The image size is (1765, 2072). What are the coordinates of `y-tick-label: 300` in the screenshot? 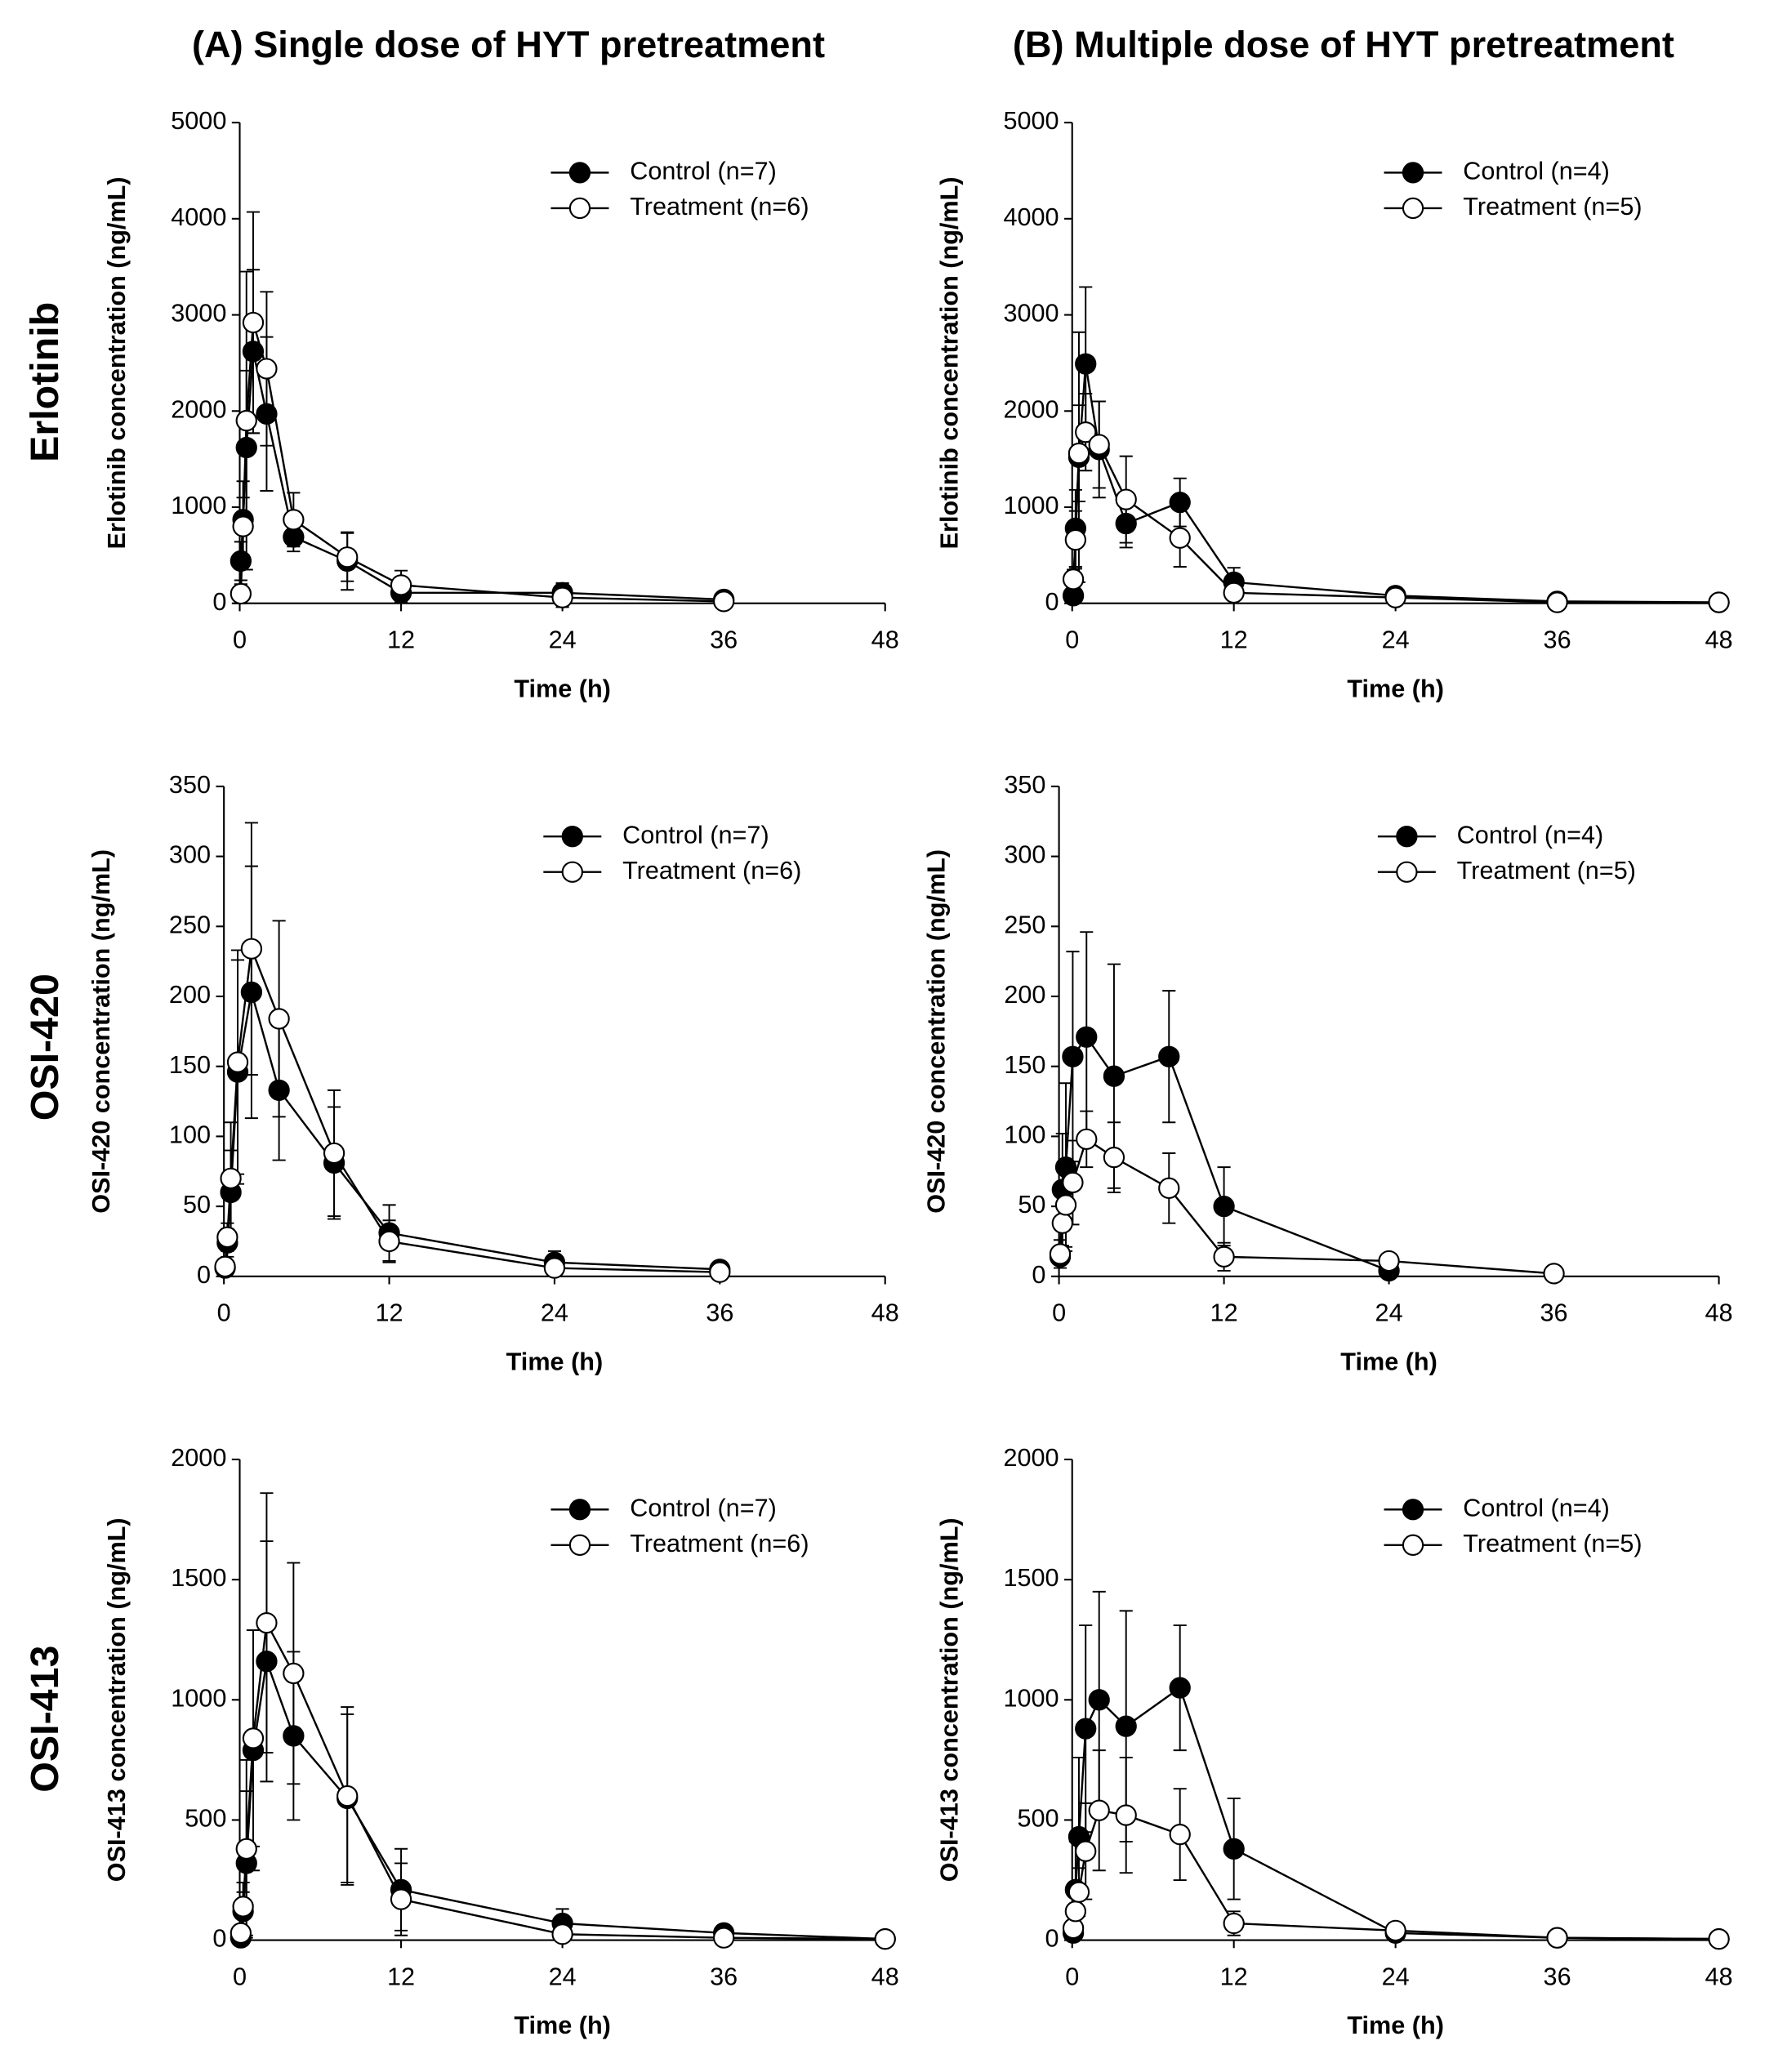 It's located at (1024, 855).